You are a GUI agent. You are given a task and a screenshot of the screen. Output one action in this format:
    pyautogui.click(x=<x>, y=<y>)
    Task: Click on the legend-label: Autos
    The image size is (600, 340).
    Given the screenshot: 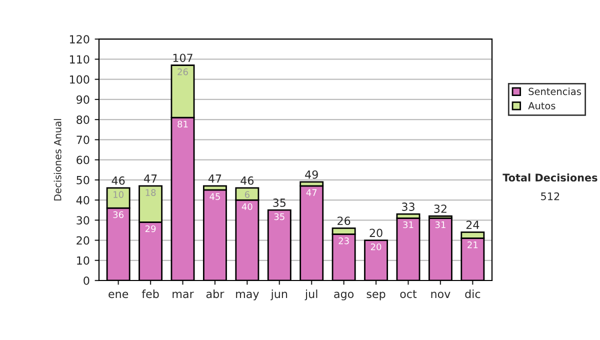 What is the action you would take?
    pyautogui.click(x=542, y=106)
    